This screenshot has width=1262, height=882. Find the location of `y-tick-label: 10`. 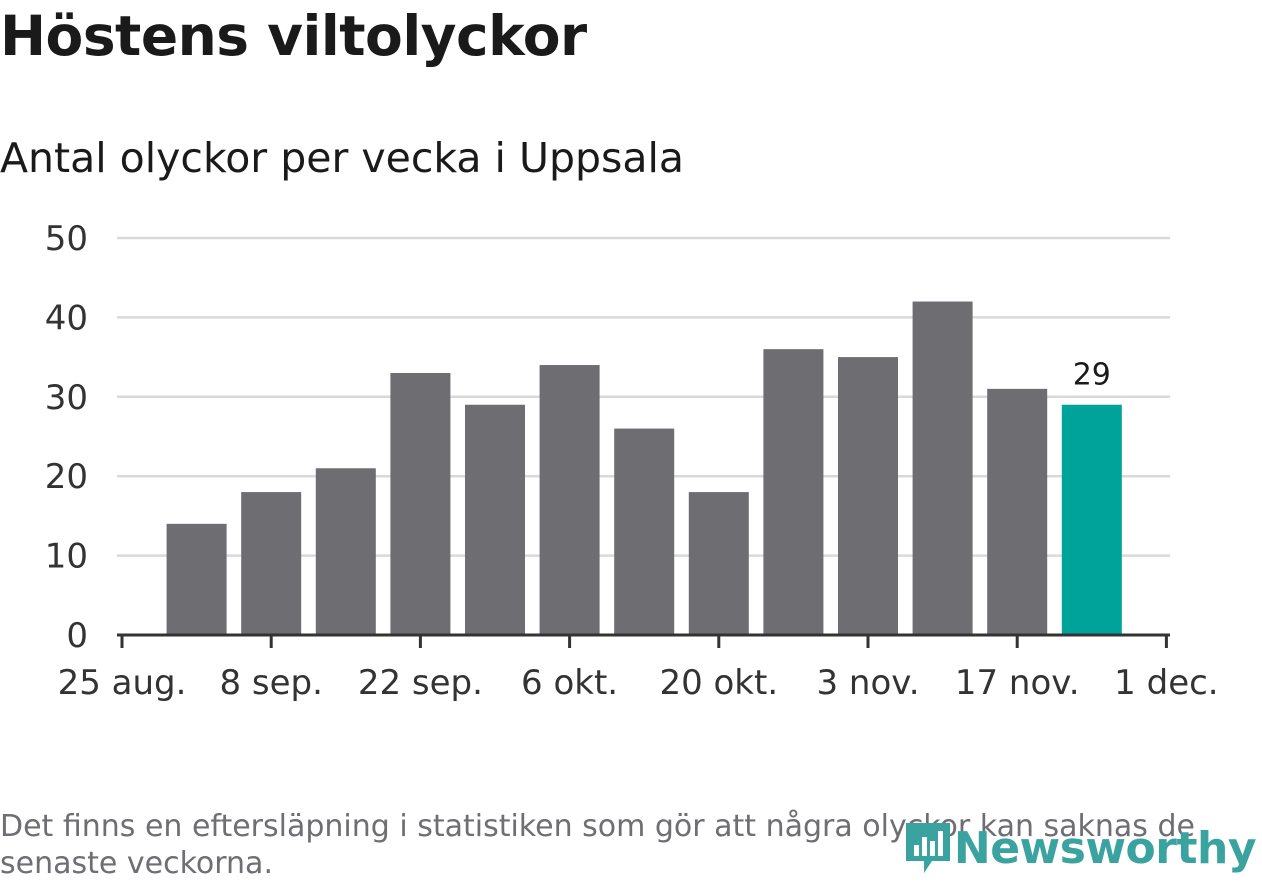

y-tick-label: 10 is located at coordinates (66, 557).